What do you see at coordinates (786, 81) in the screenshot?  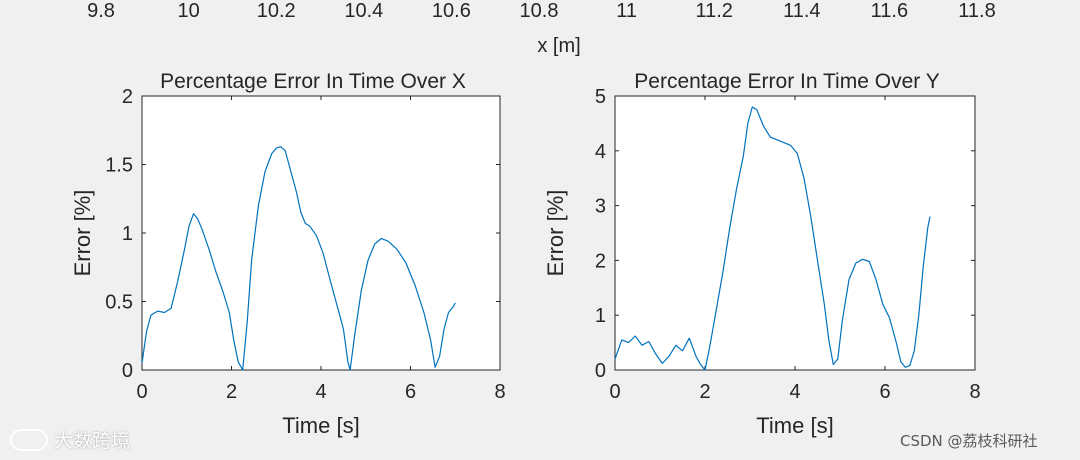 I see `chart-title: Percentage Error In Time Over Y` at bounding box center [786, 81].